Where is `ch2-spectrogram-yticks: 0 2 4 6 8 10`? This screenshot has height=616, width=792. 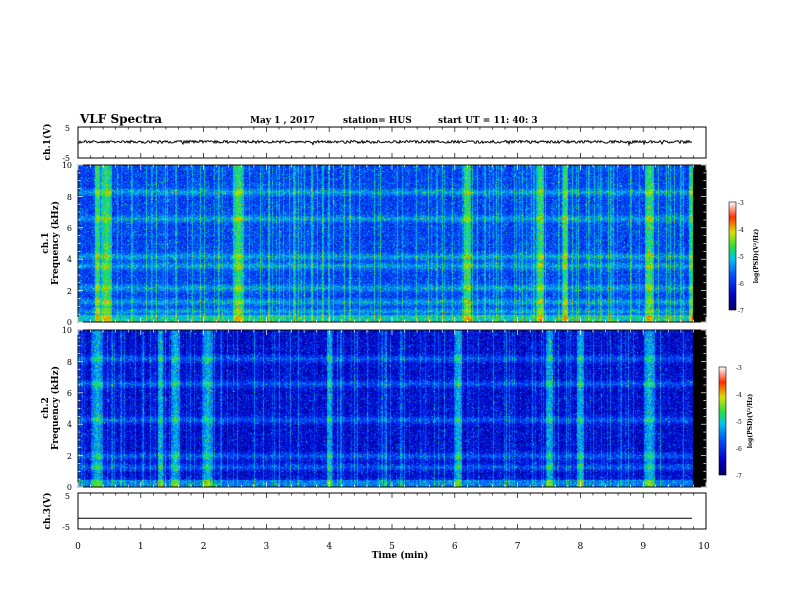
ch2-spectrogram-yticks: 0 2 4 6 8 10 is located at coordinates (67, 409).